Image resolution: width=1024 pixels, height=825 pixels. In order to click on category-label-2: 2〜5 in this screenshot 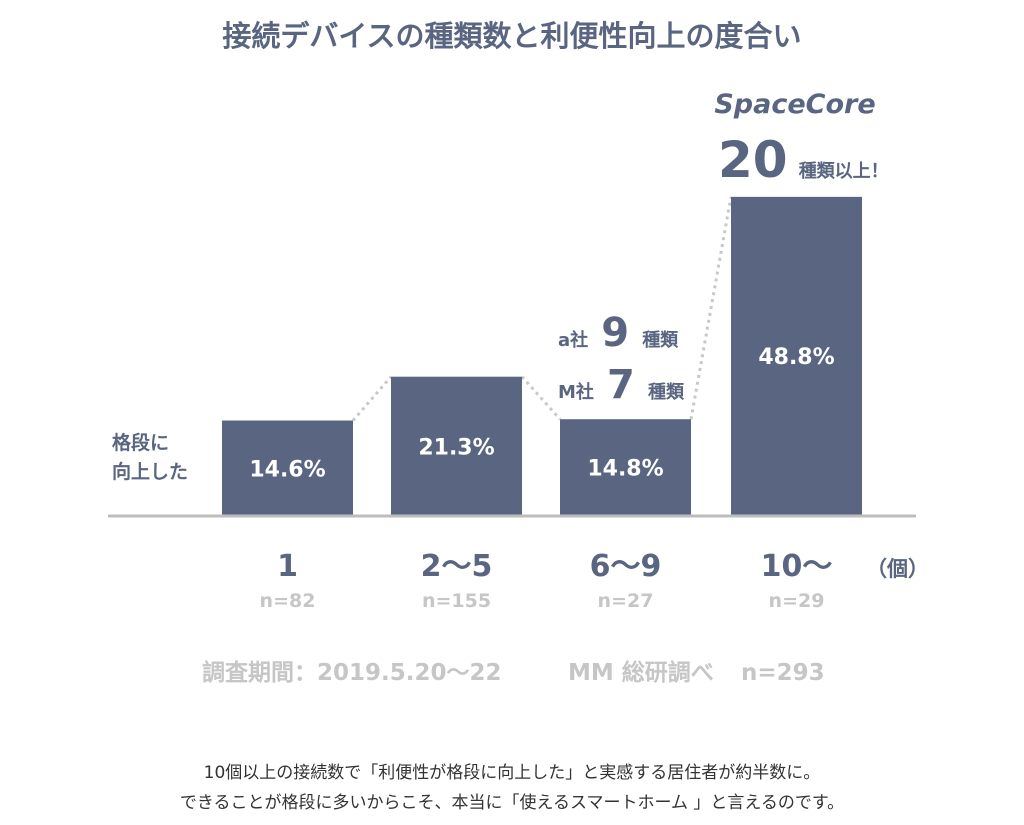, I will do `click(457, 566)`.